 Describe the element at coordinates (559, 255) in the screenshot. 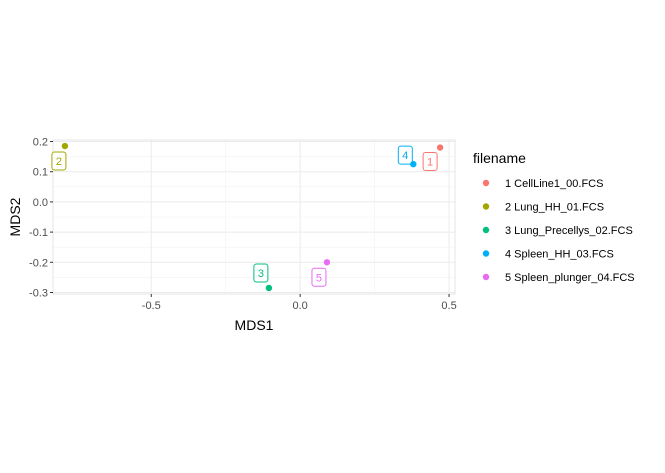

I see `legend-item-label: 4 Spleen_HH_03.FCS` at that location.